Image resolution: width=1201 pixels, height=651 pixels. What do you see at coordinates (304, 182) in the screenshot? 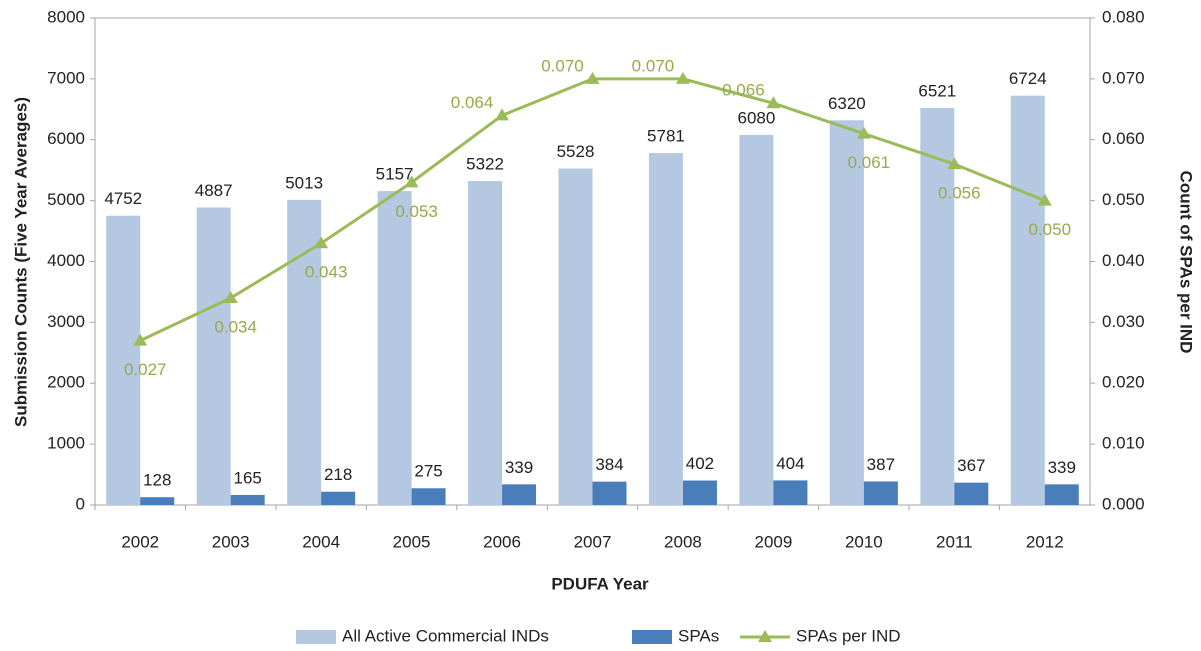
I see `bar-label: 5013` at bounding box center [304, 182].